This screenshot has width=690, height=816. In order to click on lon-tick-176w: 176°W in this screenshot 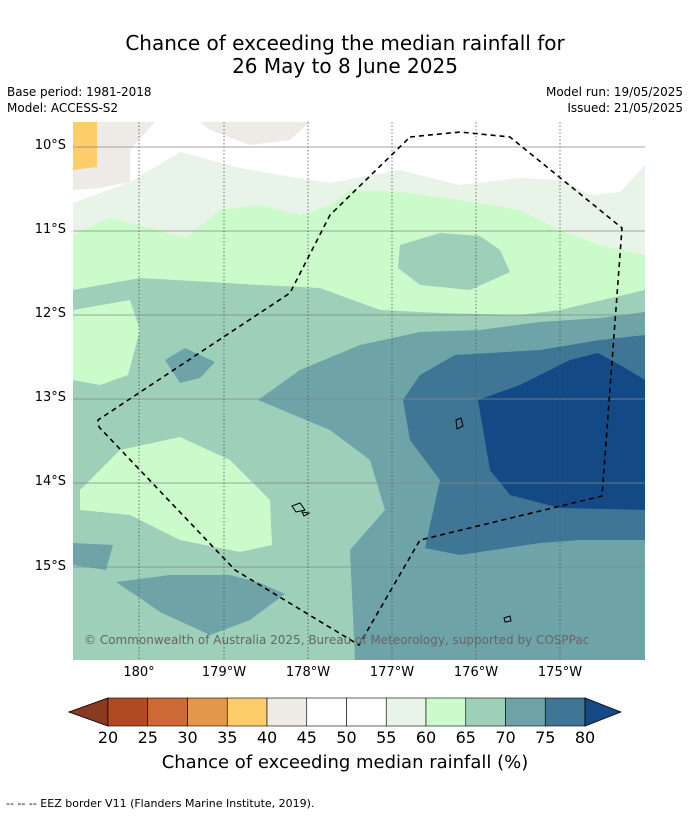, I will do `click(476, 672)`.